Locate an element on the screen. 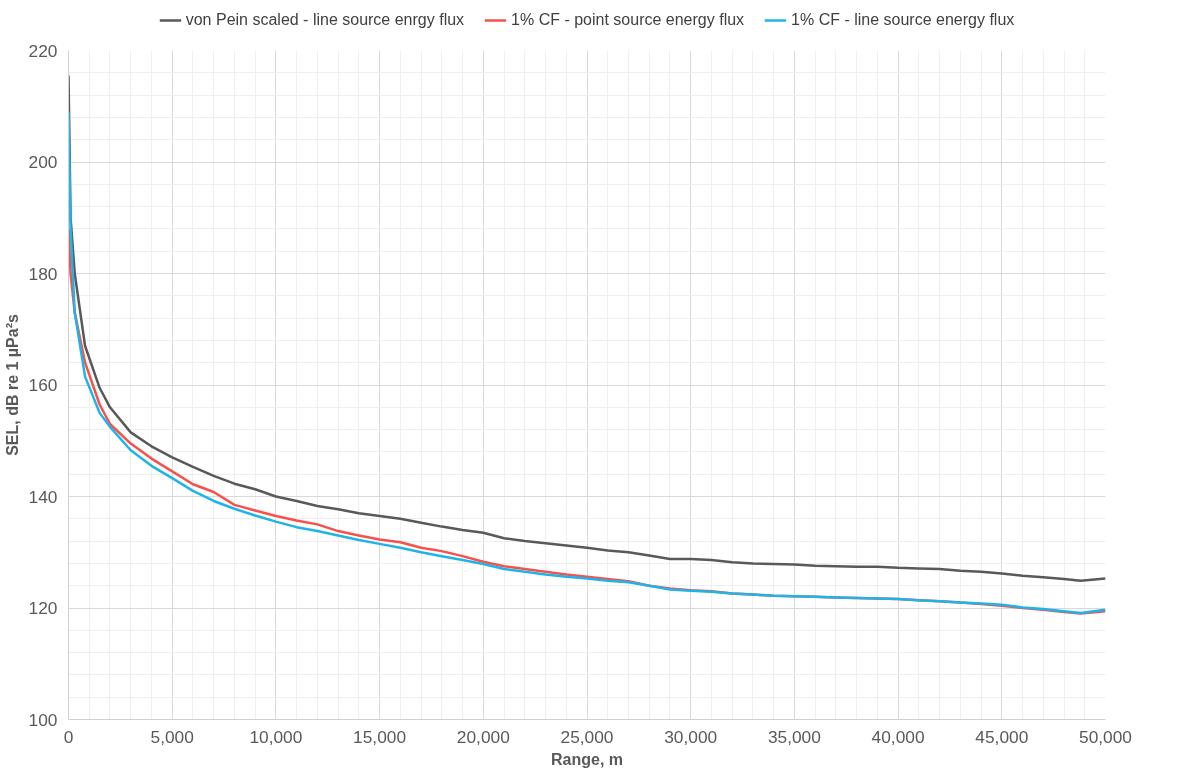 The width and height of the screenshot is (1190, 782). x-tick-label: 45,000 is located at coordinates (1002, 736).